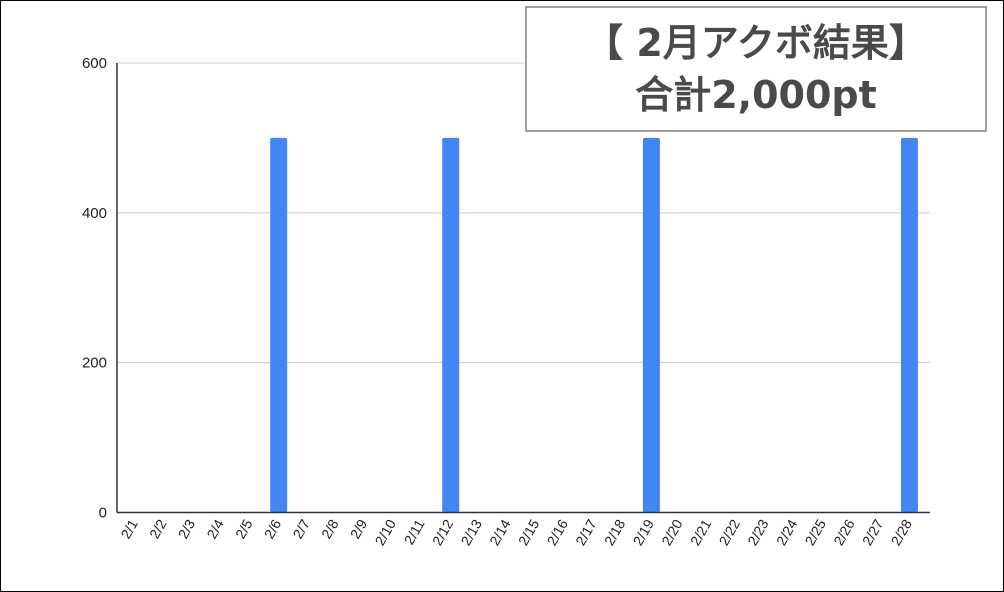  Describe the element at coordinates (359, 528) in the screenshot. I see `x-tick-label: 2/9` at that location.